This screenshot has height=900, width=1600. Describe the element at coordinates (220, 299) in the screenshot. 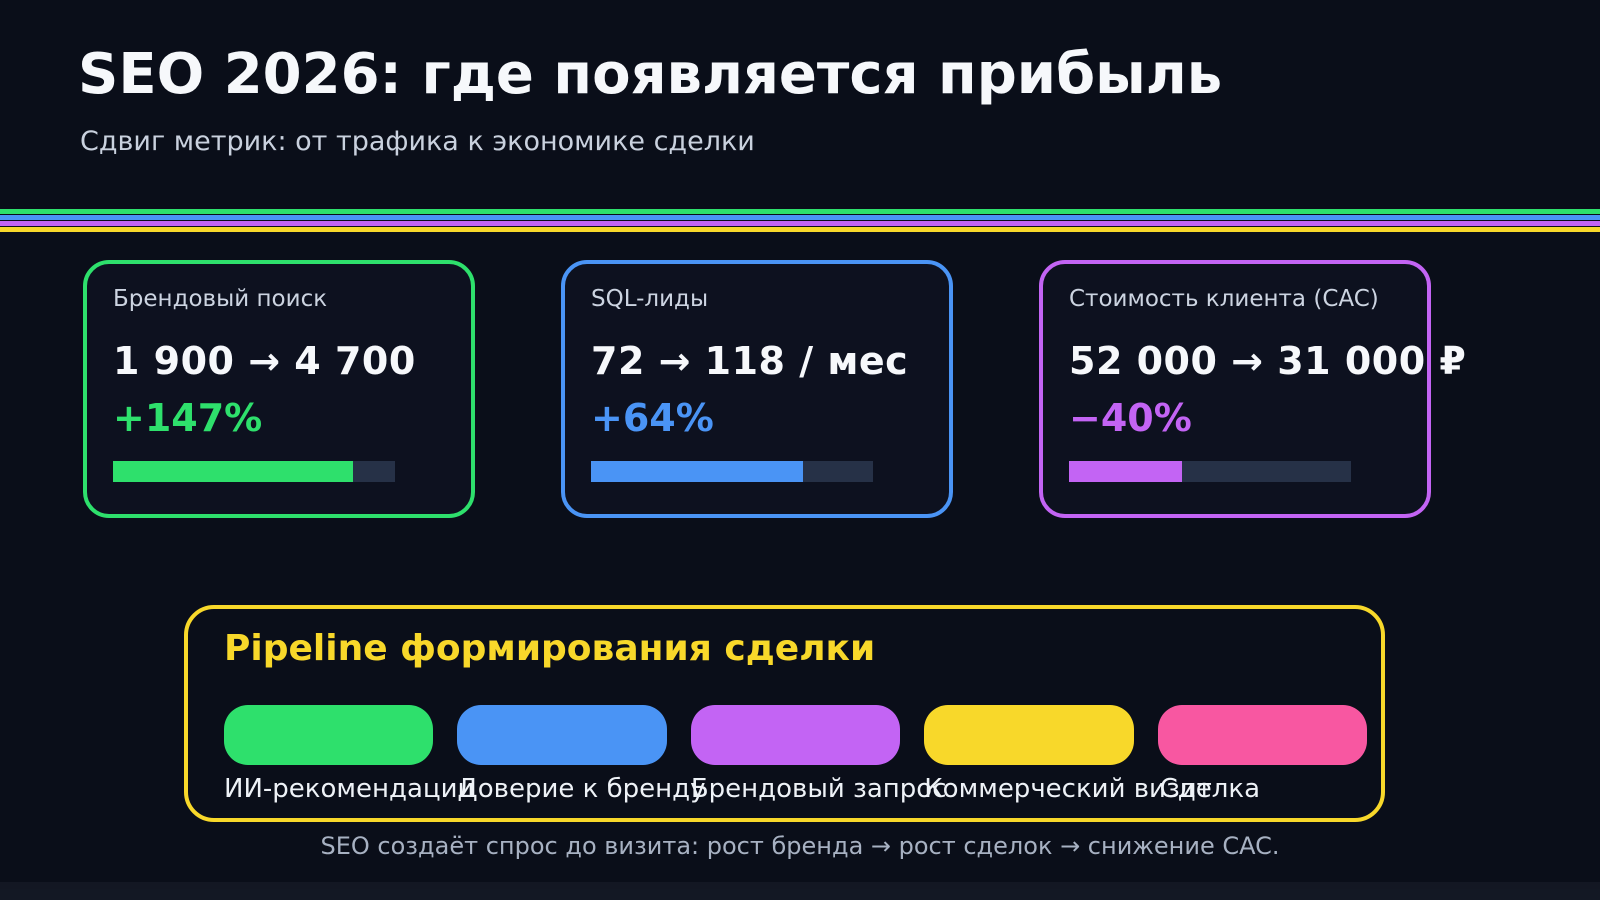

I see `metric-label: Брендовый поиск` at that location.